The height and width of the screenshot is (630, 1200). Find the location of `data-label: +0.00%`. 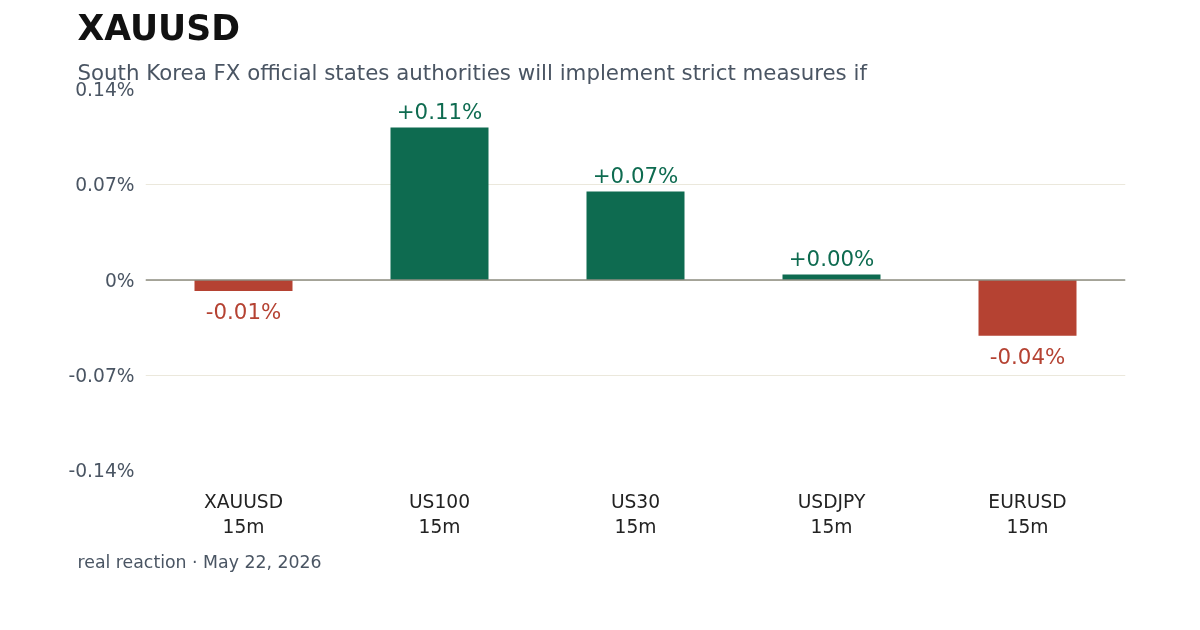

data-label: +0.00% is located at coordinates (831, 258).